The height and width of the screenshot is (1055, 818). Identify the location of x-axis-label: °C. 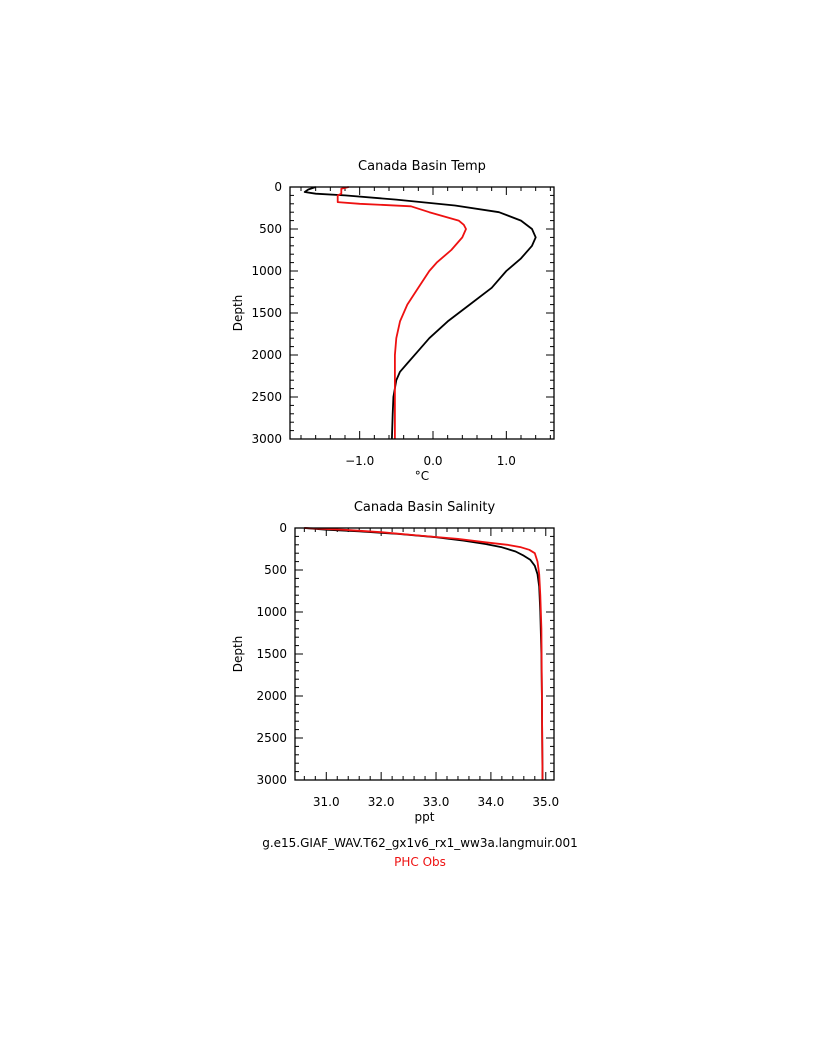
(422, 476).